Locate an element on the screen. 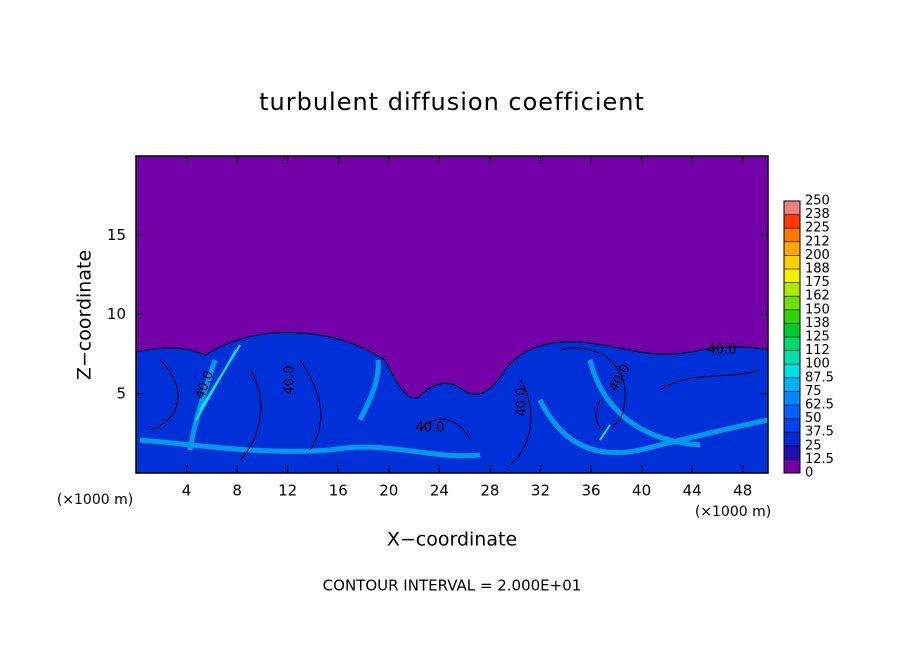  x-tick-label: 24 is located at coordinates (439, 491).